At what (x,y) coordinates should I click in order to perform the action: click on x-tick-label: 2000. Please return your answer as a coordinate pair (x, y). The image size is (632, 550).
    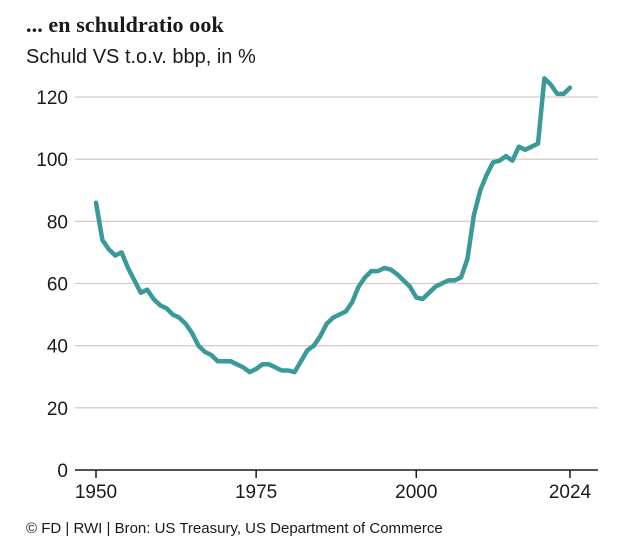
    Looking at the image, I should click on (416, 492).